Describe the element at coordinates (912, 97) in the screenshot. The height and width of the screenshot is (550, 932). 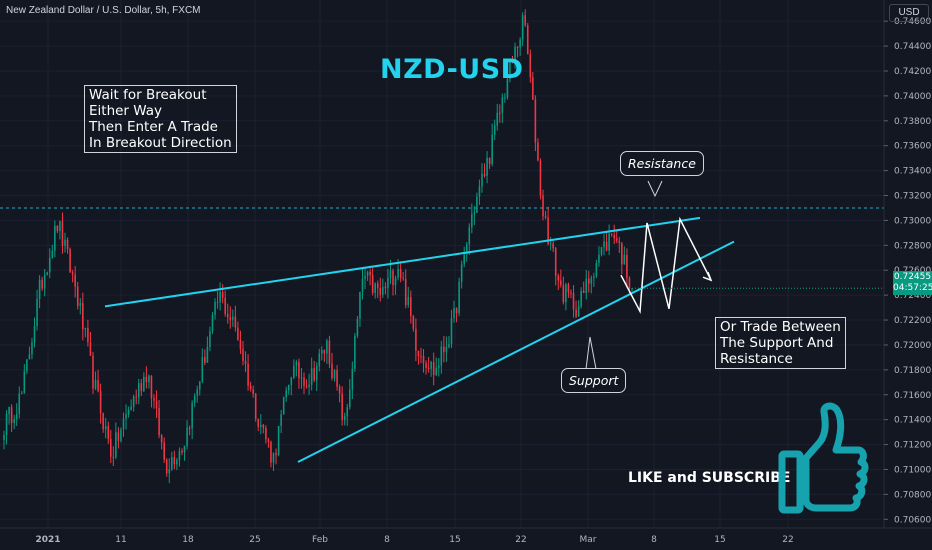
I see `y-tick-label: 0.74000` at that location.